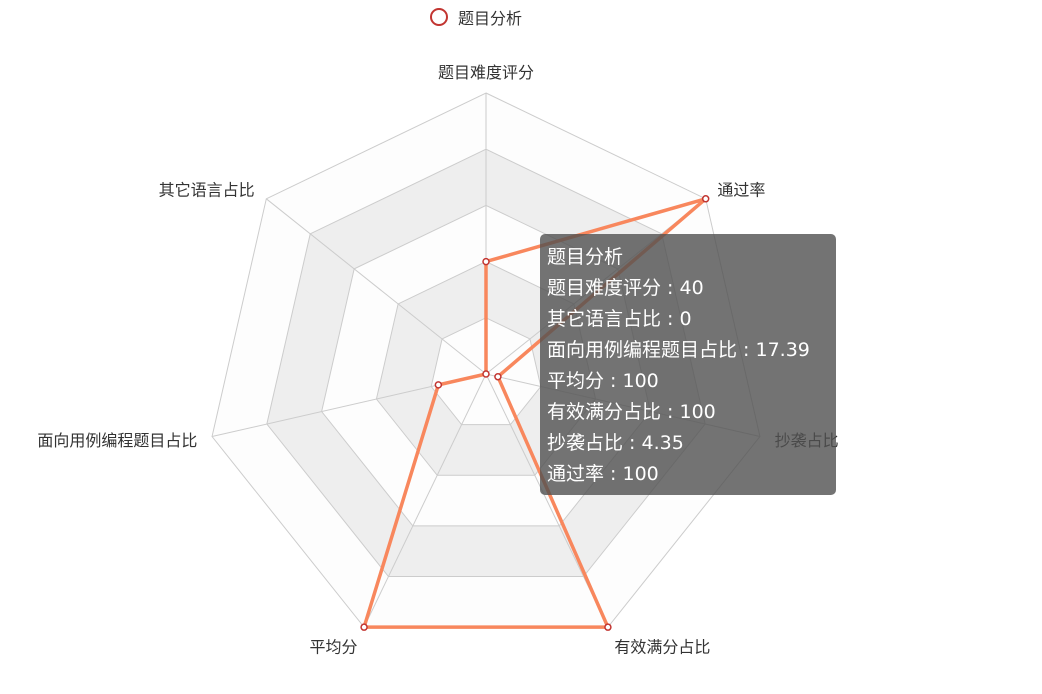 The height and width of the screenshot is (694, 1042). Describe the element at coordinates (678, 350) in the screenshot. I see `tooltip-row-testcase-oriented: 面向用例编程题目占比 : 17.39` at that location.